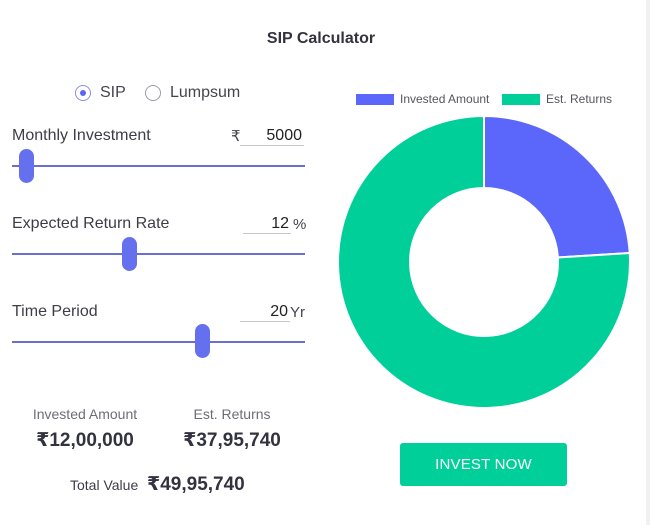 The image size is (650, 525). Describe the element at coordinates (129, 254) in the screenshot. I see `return-rate-slider-thumb` at that location.